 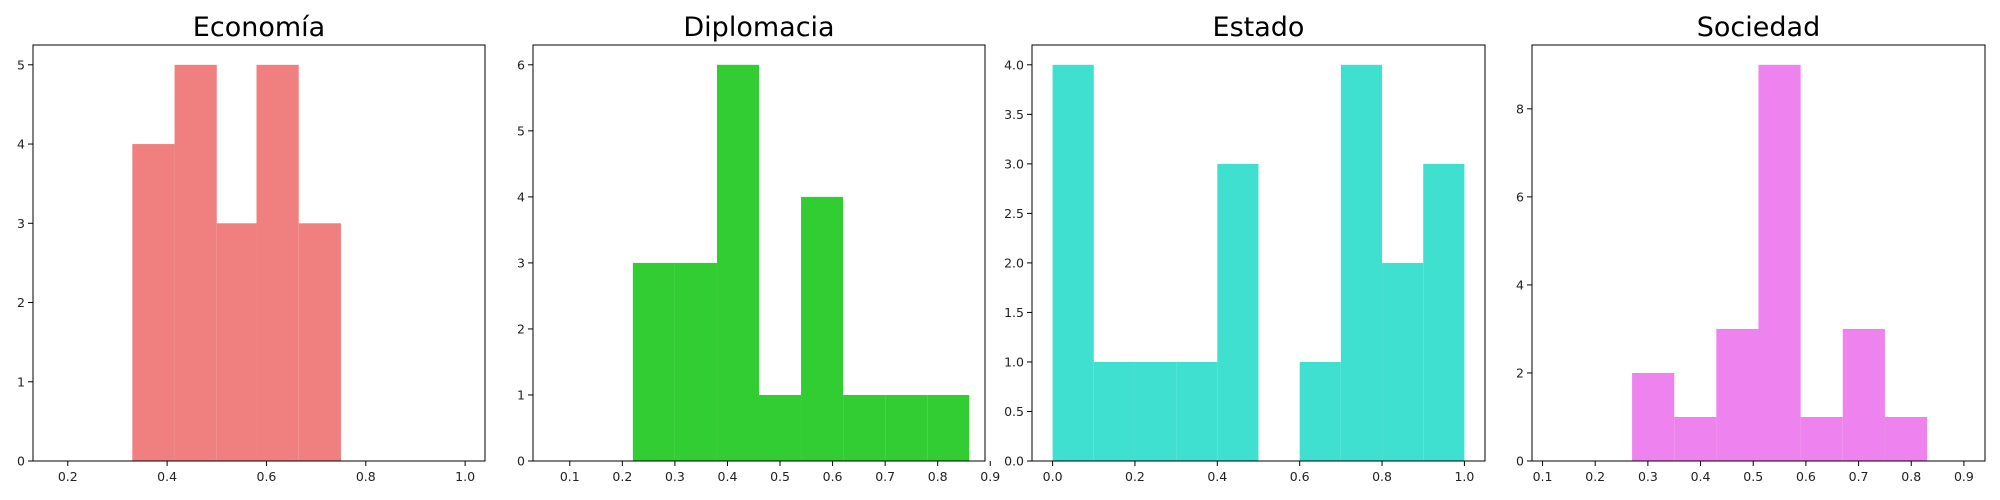 What do you see at coordinates (1014, 64) in the screenshot?
I see `y-tick-label: 4.0` at bounding box center [1014, 64].